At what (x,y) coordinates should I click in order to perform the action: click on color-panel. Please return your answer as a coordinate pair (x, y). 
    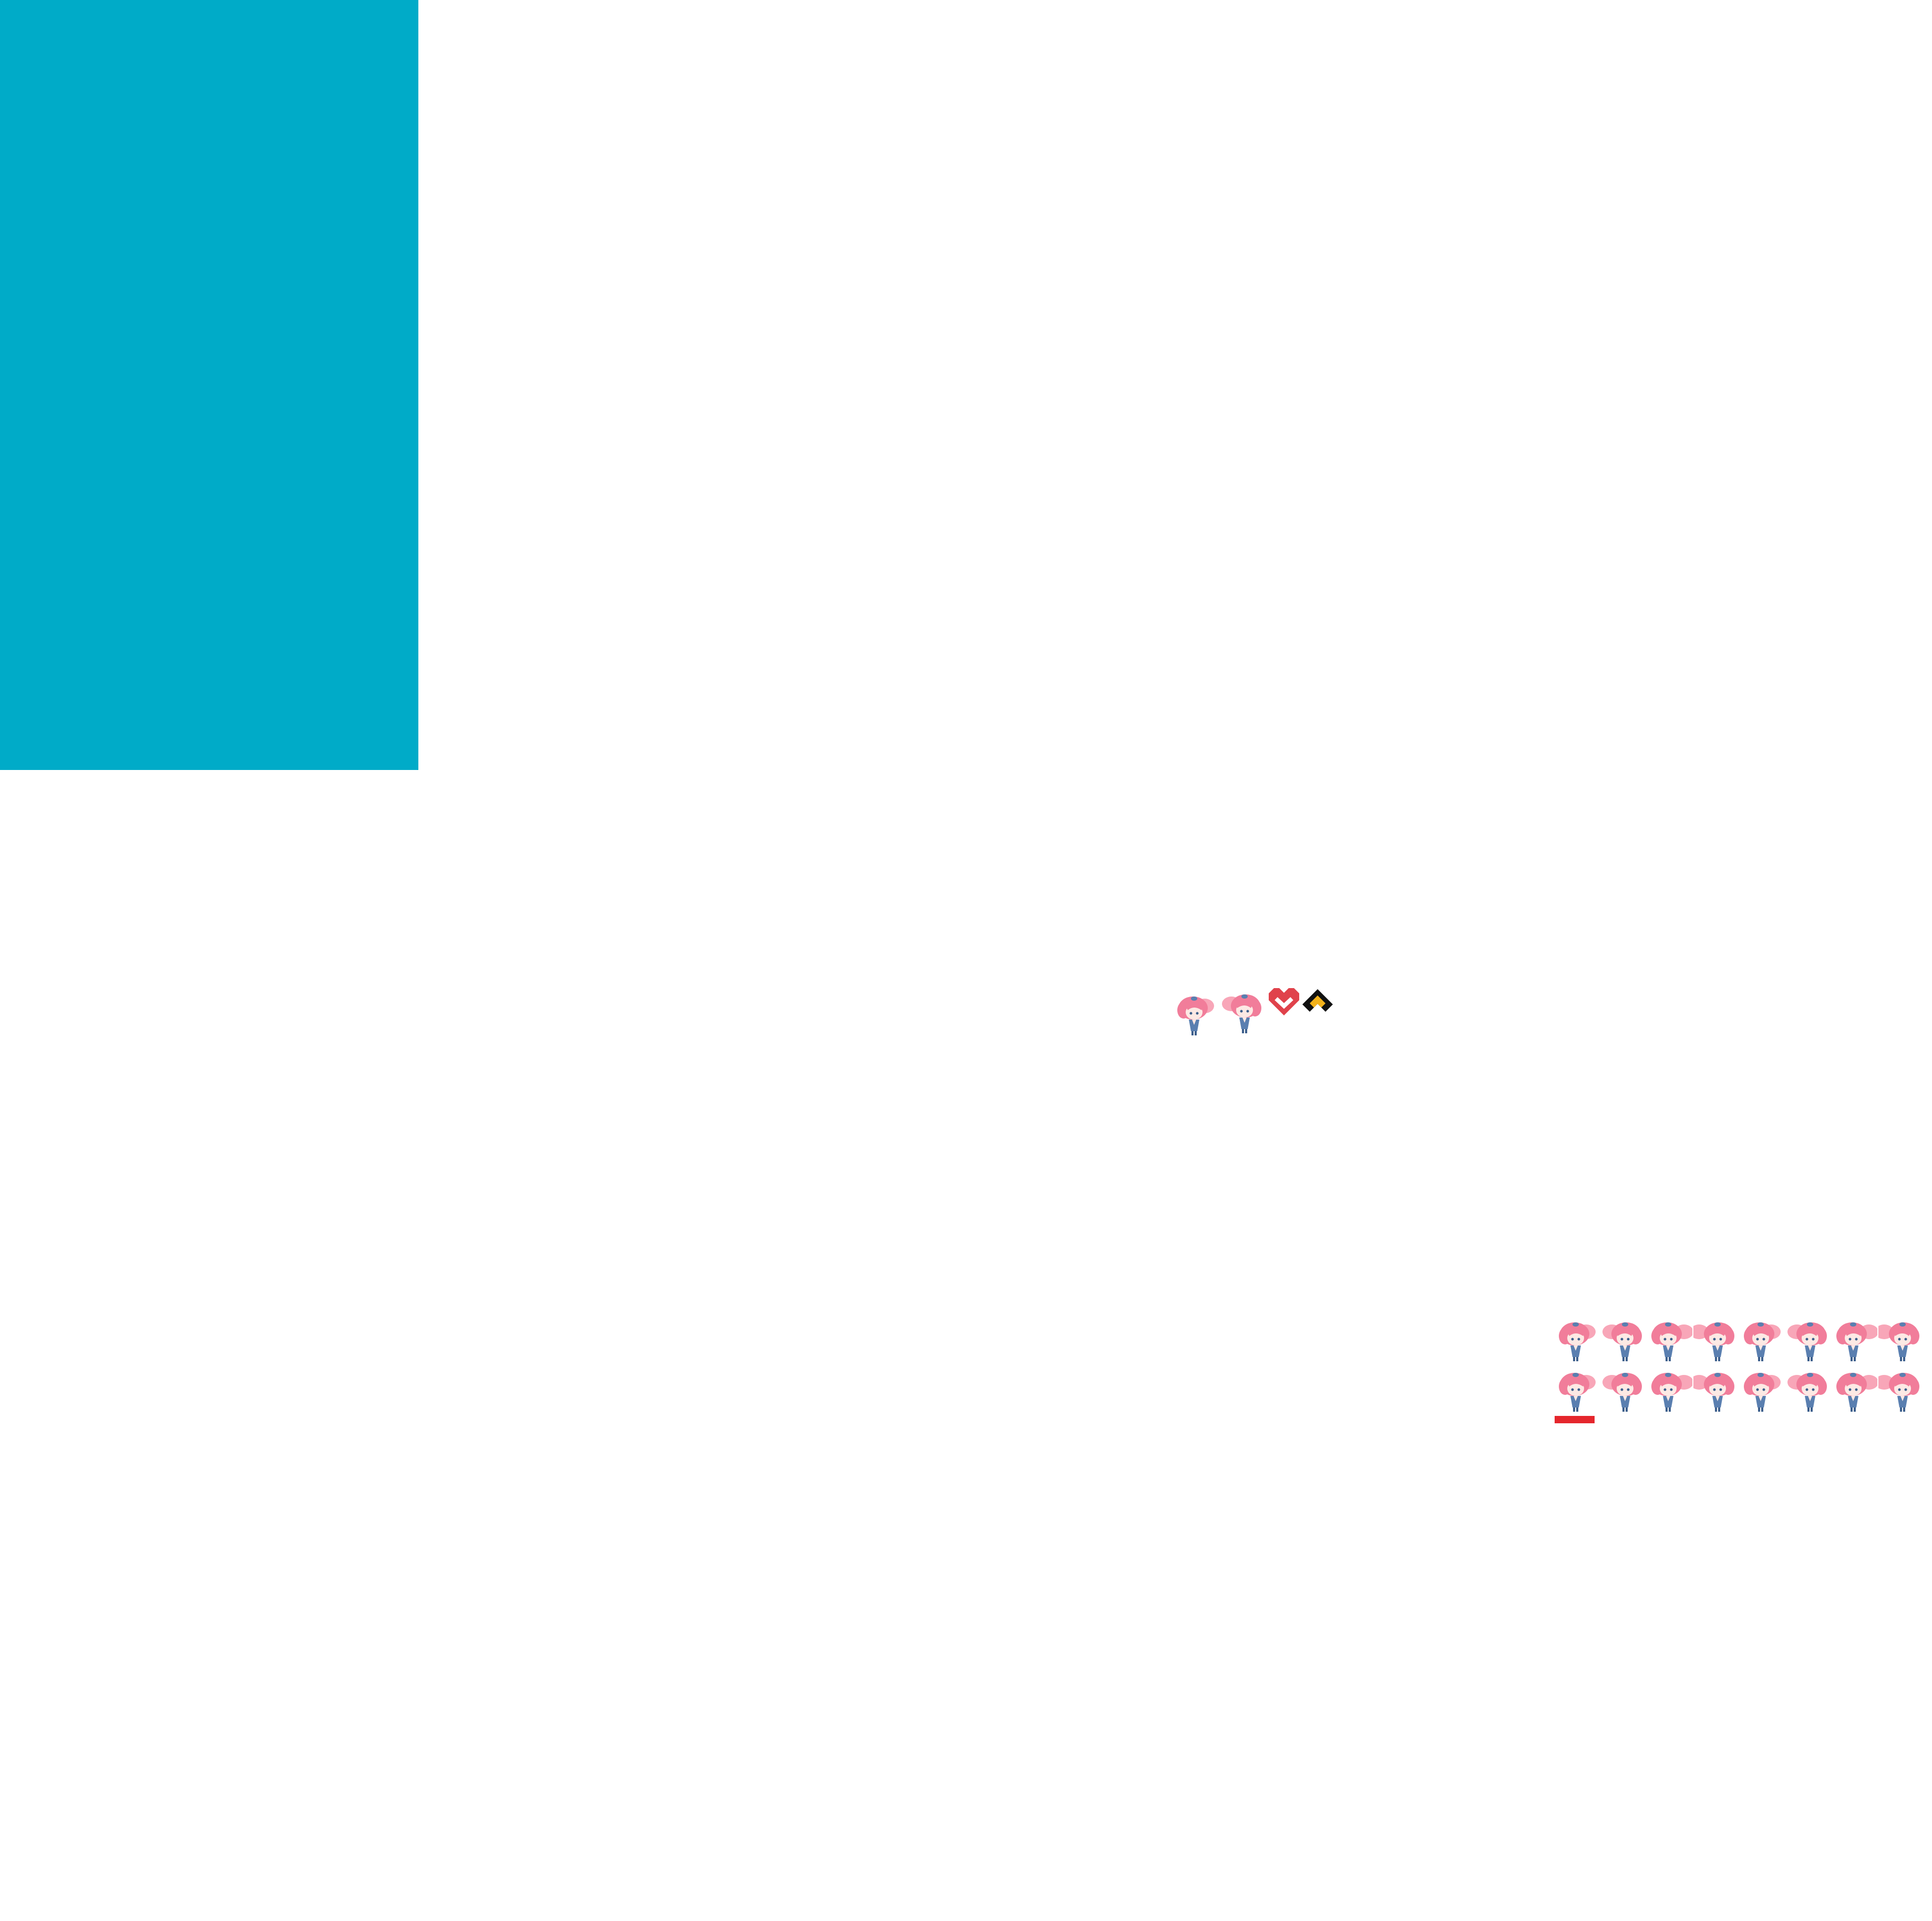
    Looking at the image, I should click on (209, 385).